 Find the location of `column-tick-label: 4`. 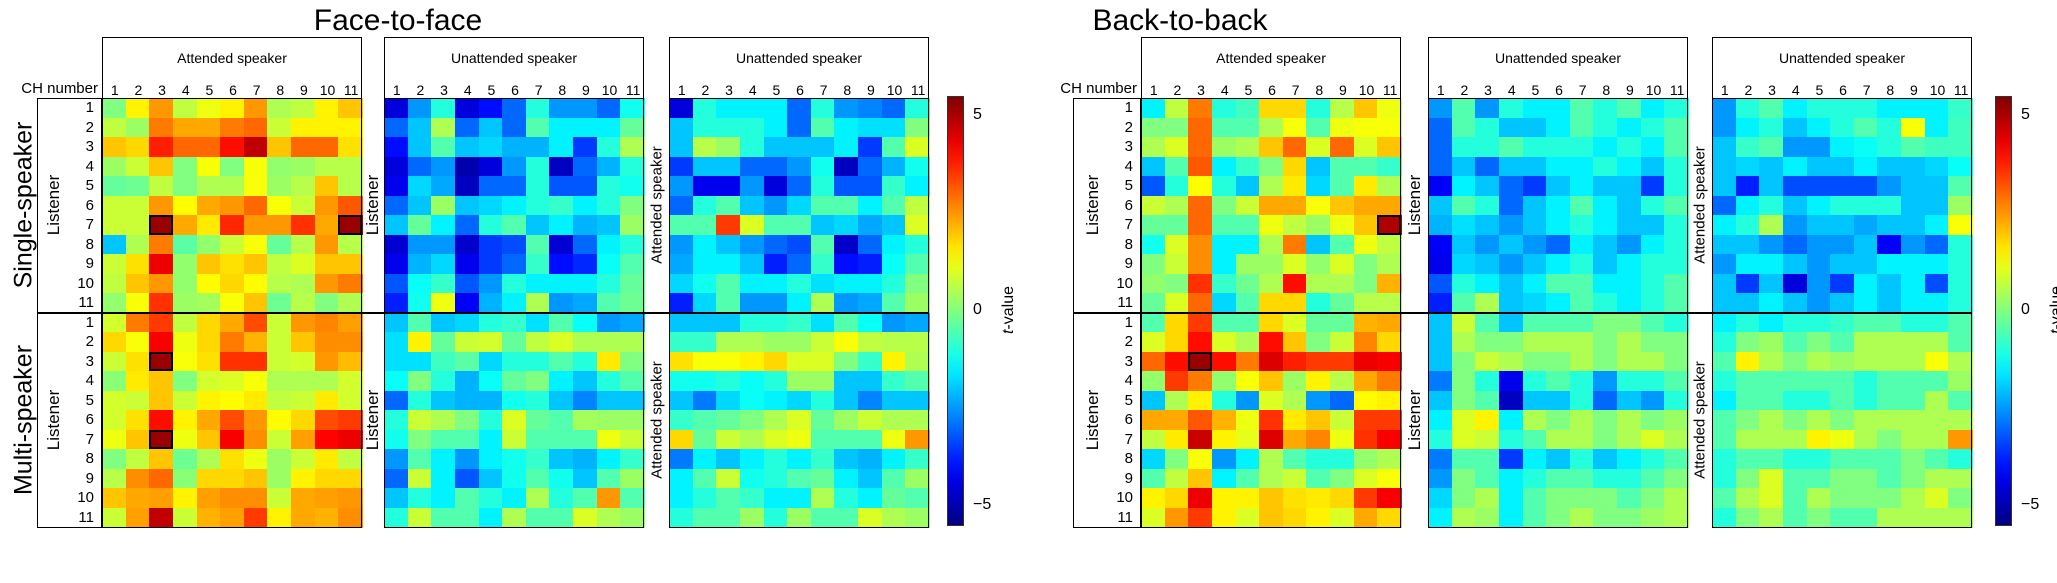

column-tick-label: 4 is located at coordinates (185, 90).